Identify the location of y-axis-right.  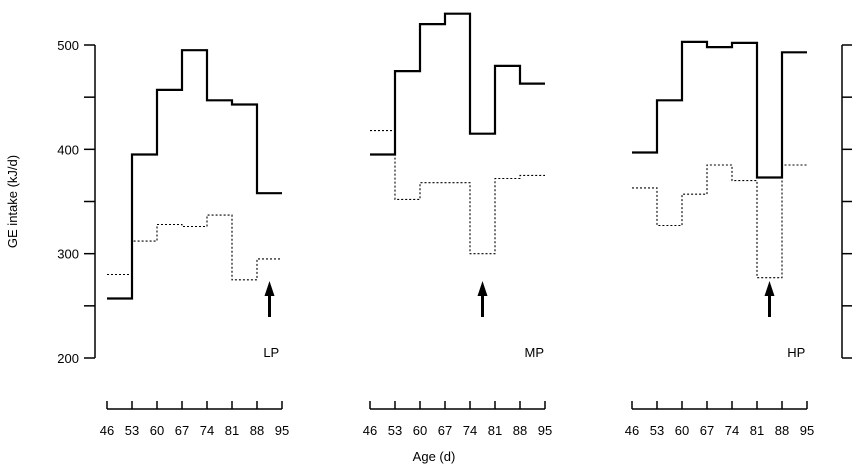
(846, 201).